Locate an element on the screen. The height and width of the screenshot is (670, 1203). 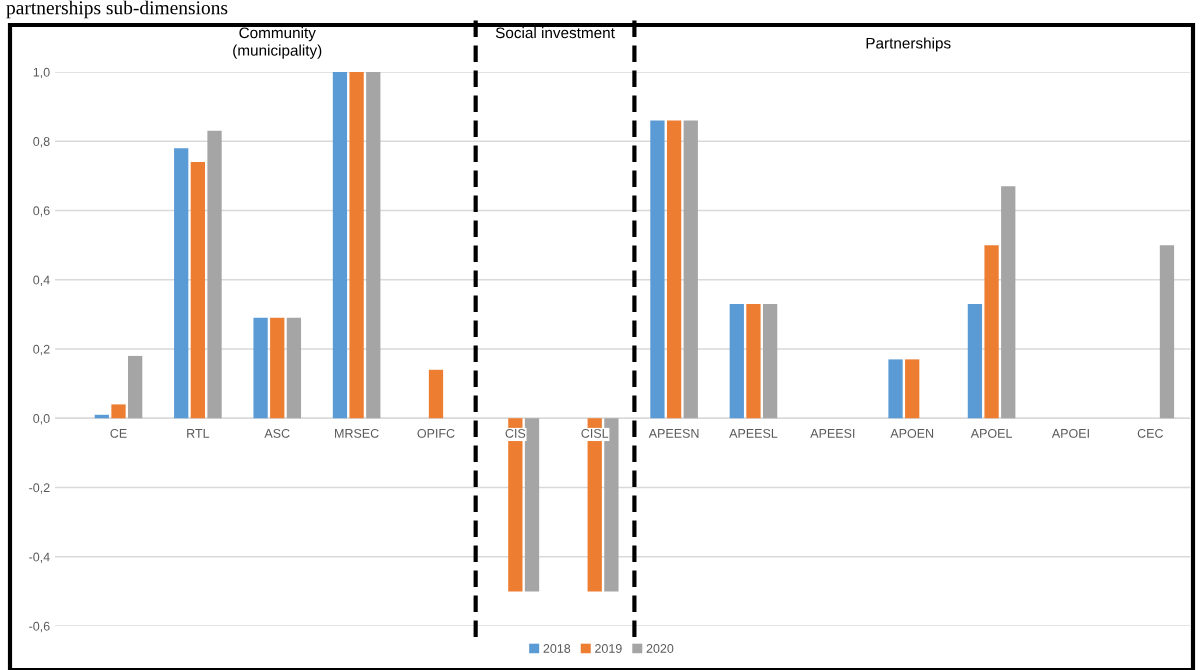
y-tick-label: -0,2 is located at coordinates (39, 488).